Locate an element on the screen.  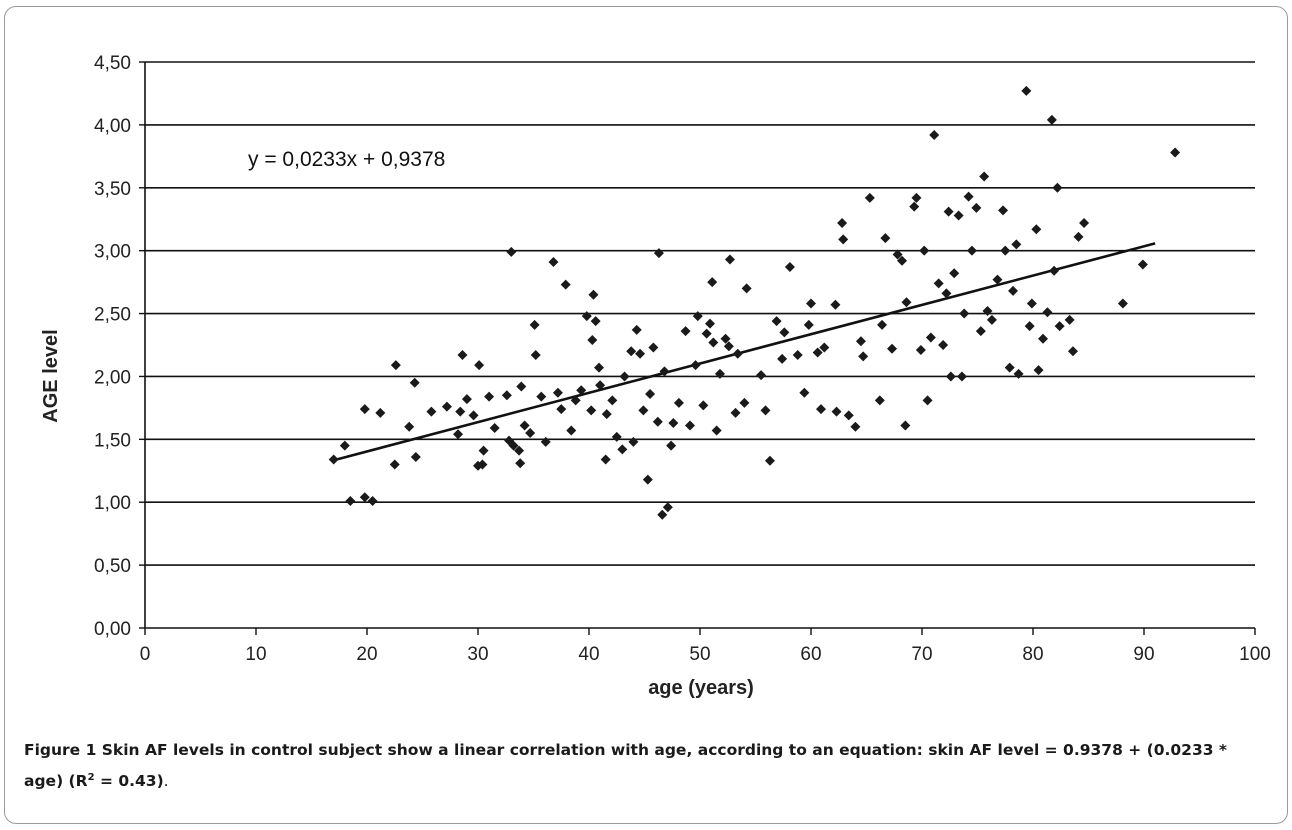
y-tick-label: 0,00 is located at coordinates (112, 629).